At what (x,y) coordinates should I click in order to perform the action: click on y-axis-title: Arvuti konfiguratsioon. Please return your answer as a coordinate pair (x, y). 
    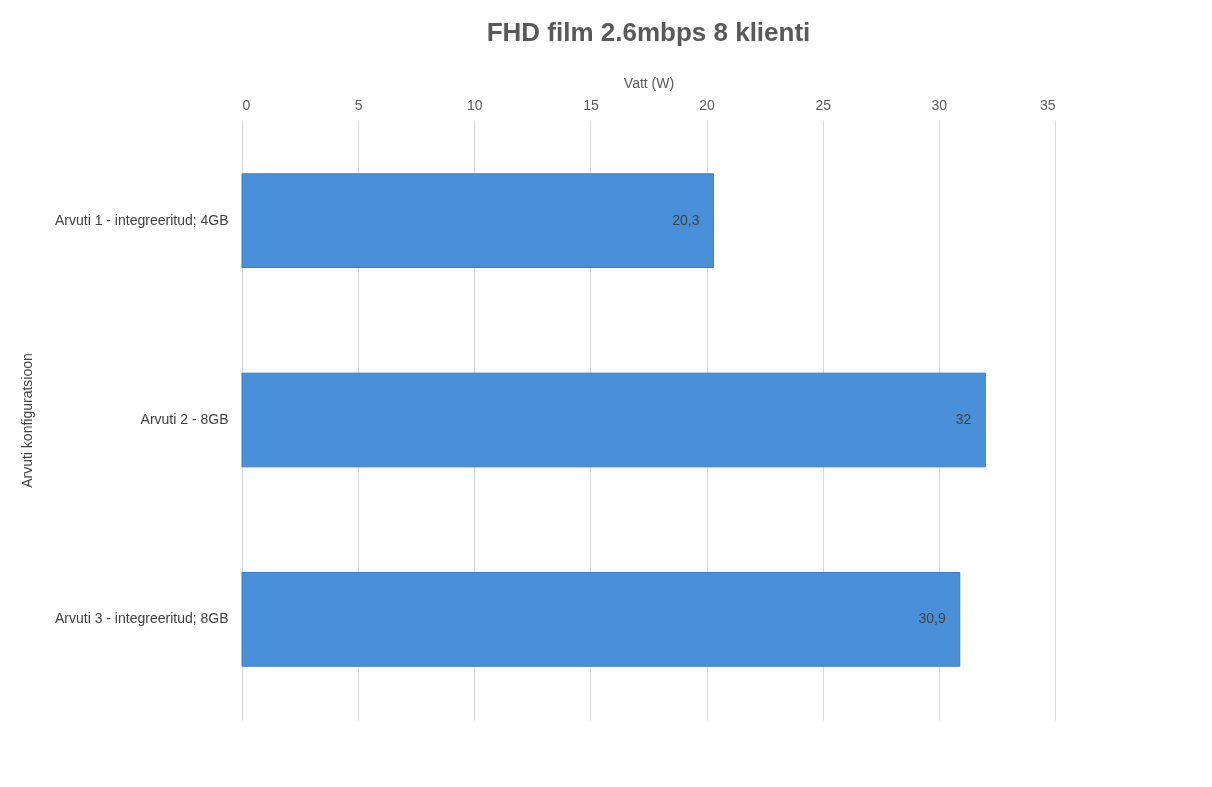
    Looking at the image, I should click on (26, 420).